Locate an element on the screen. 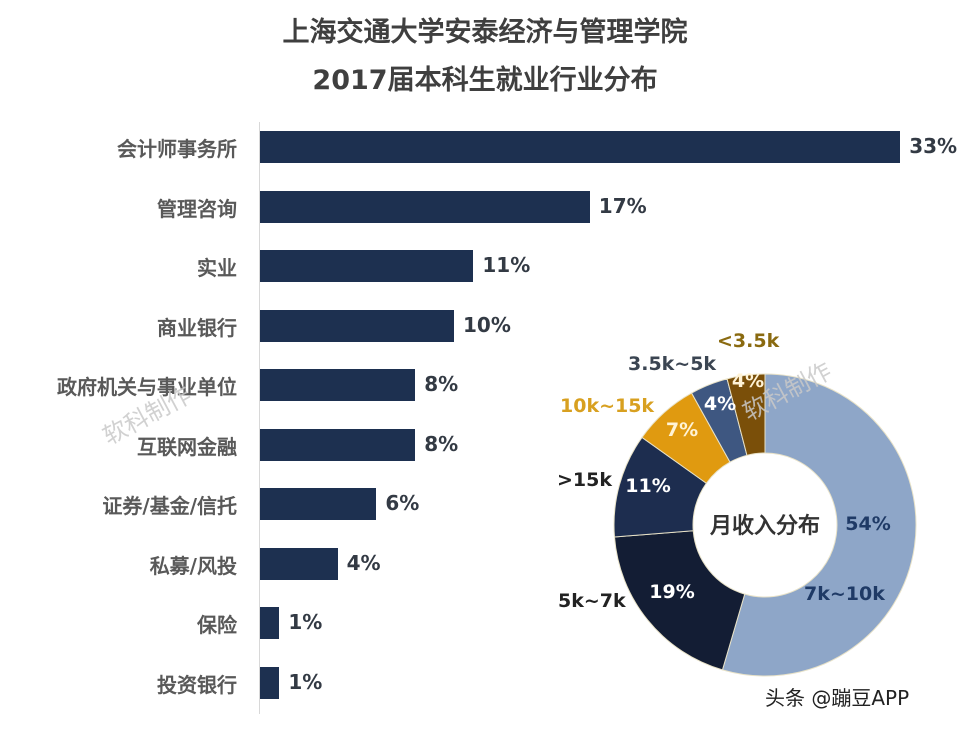 The width and height of the screenshot is (970, 730). bar-category-label: 政府机关与事业单位 is located at coordinates (147, 387).